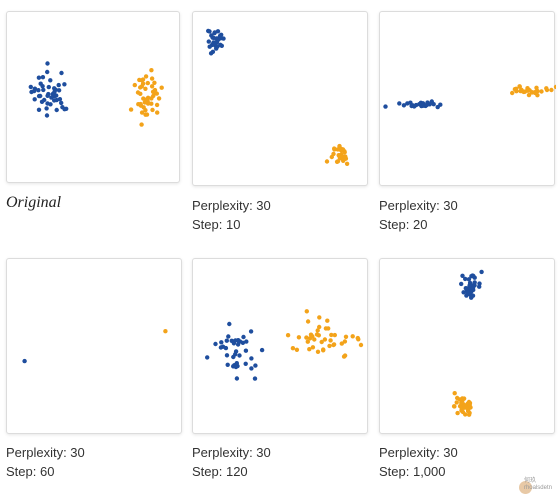 Image resolution: width=560 pixels, height=498 pixels. Describe the element at coordinates (403, 224) in the screenshot. I see `step-label: Step: 20` at that location.